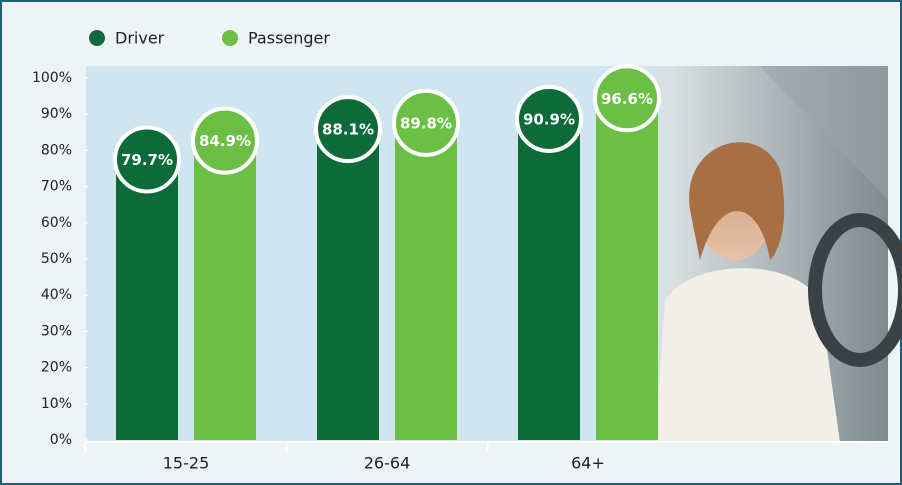 The height and width of the screenshot is (485, 902). What do you see at coordinates (186, 463) in the screenshot?
I see `x-tick-label: 15-25` at bounding box center [186, 463].